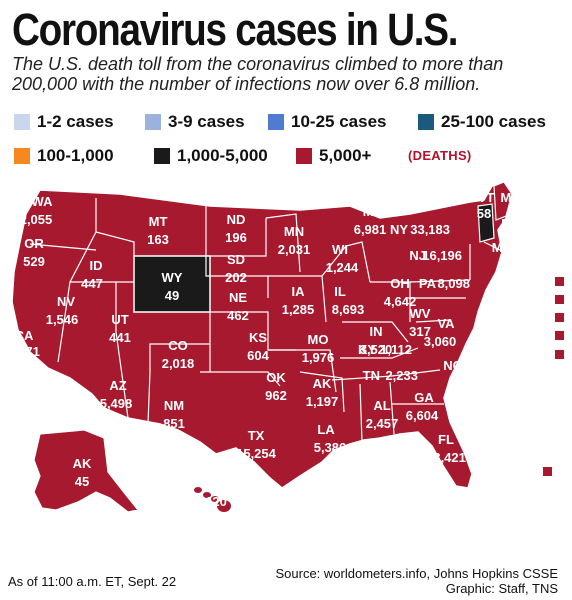 This screenshot has width=572, height=600. Describe the element at coordinates (521, 349) in the screenshot. I see `state-deaths-dc: 621` at that location.